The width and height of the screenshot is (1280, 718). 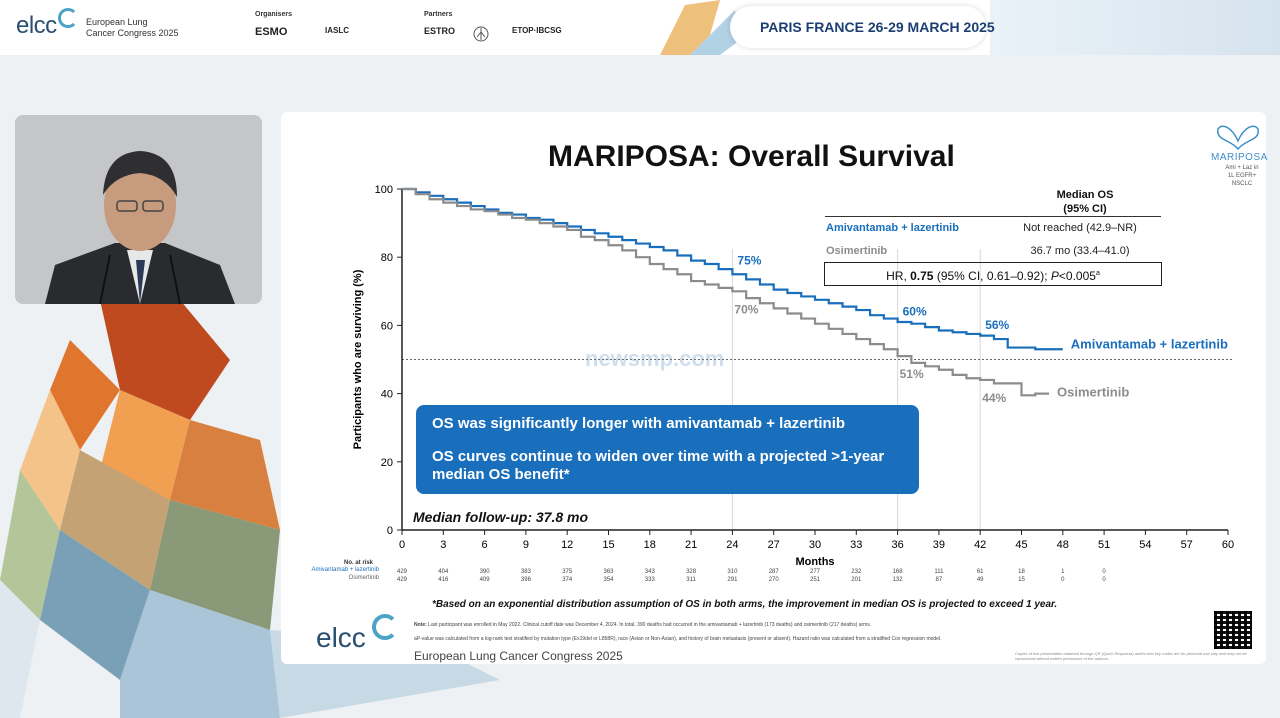 I want to click on annotation-label: 44%, so click(x=994, y=398).